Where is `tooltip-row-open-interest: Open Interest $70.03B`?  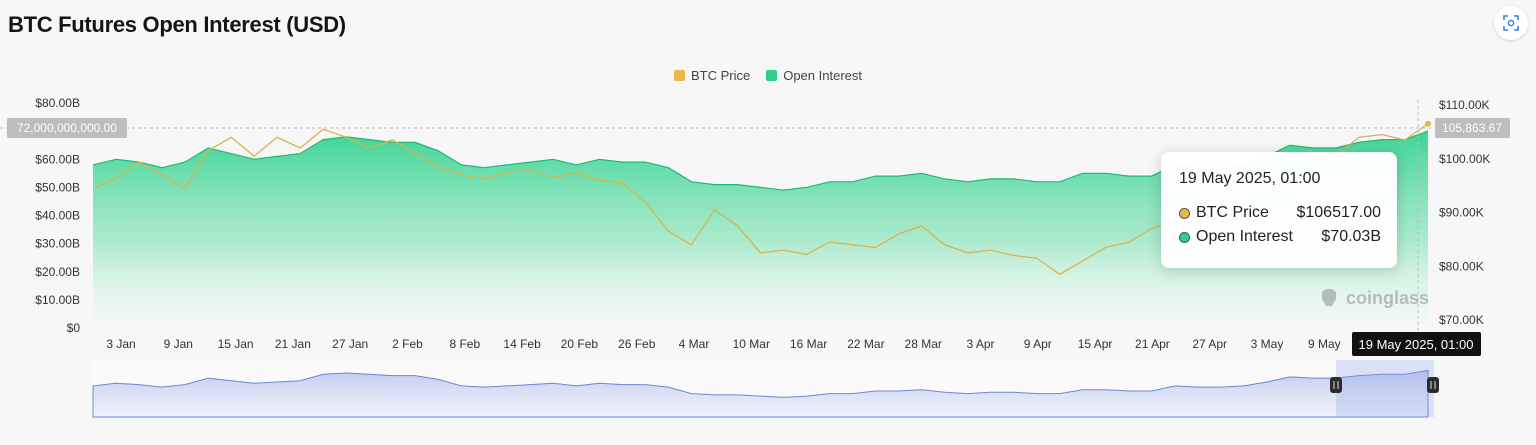
tooltip-row-open-interest: Open Interest $70.03B is located at coordinates (1280, 237).